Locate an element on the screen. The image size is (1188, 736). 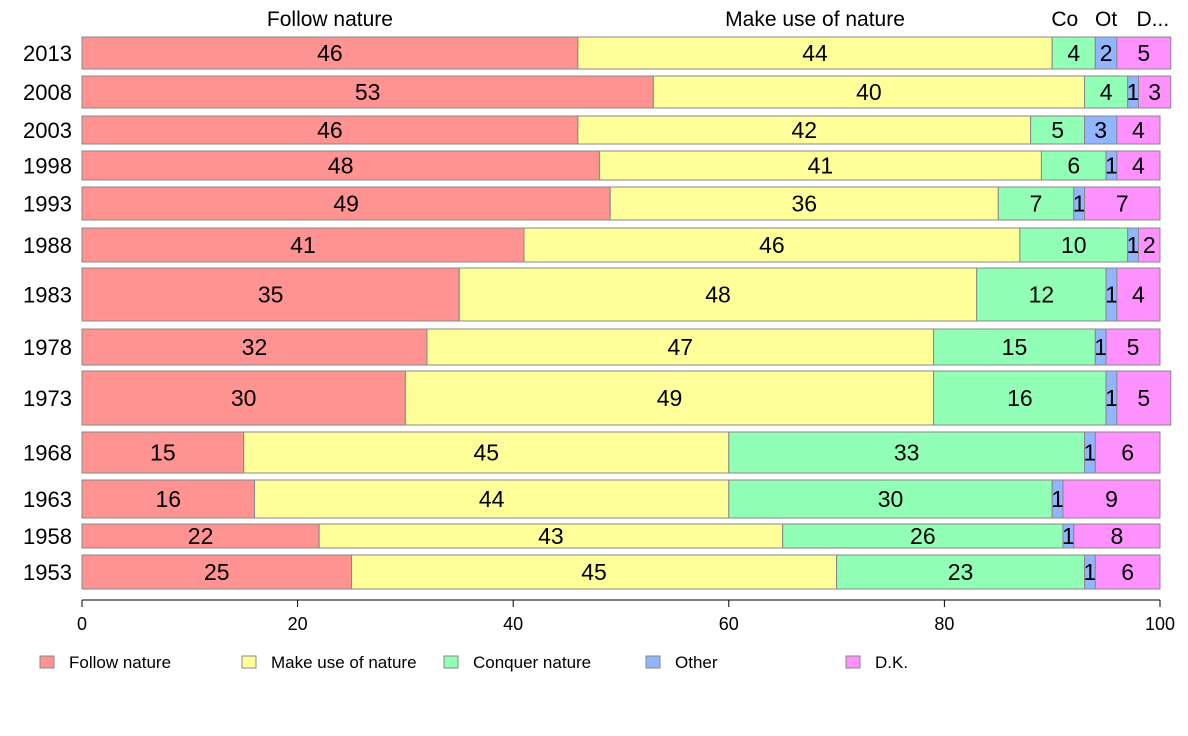
bar-value-label: 47 is located at coordinates (680, 347).